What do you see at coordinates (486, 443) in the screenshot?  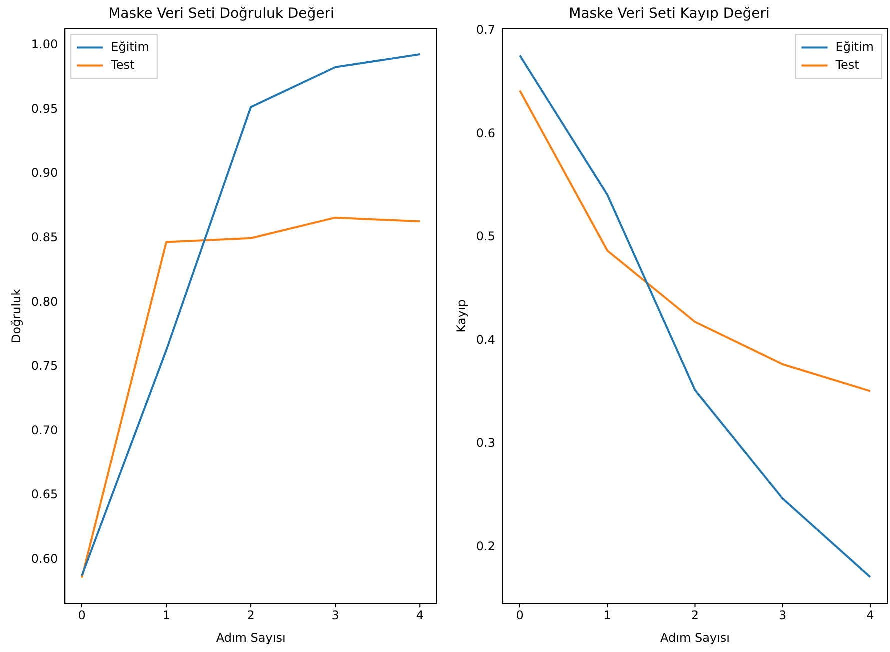 I see `y-tick-label: 0.3` at bounding box center [486, 443].